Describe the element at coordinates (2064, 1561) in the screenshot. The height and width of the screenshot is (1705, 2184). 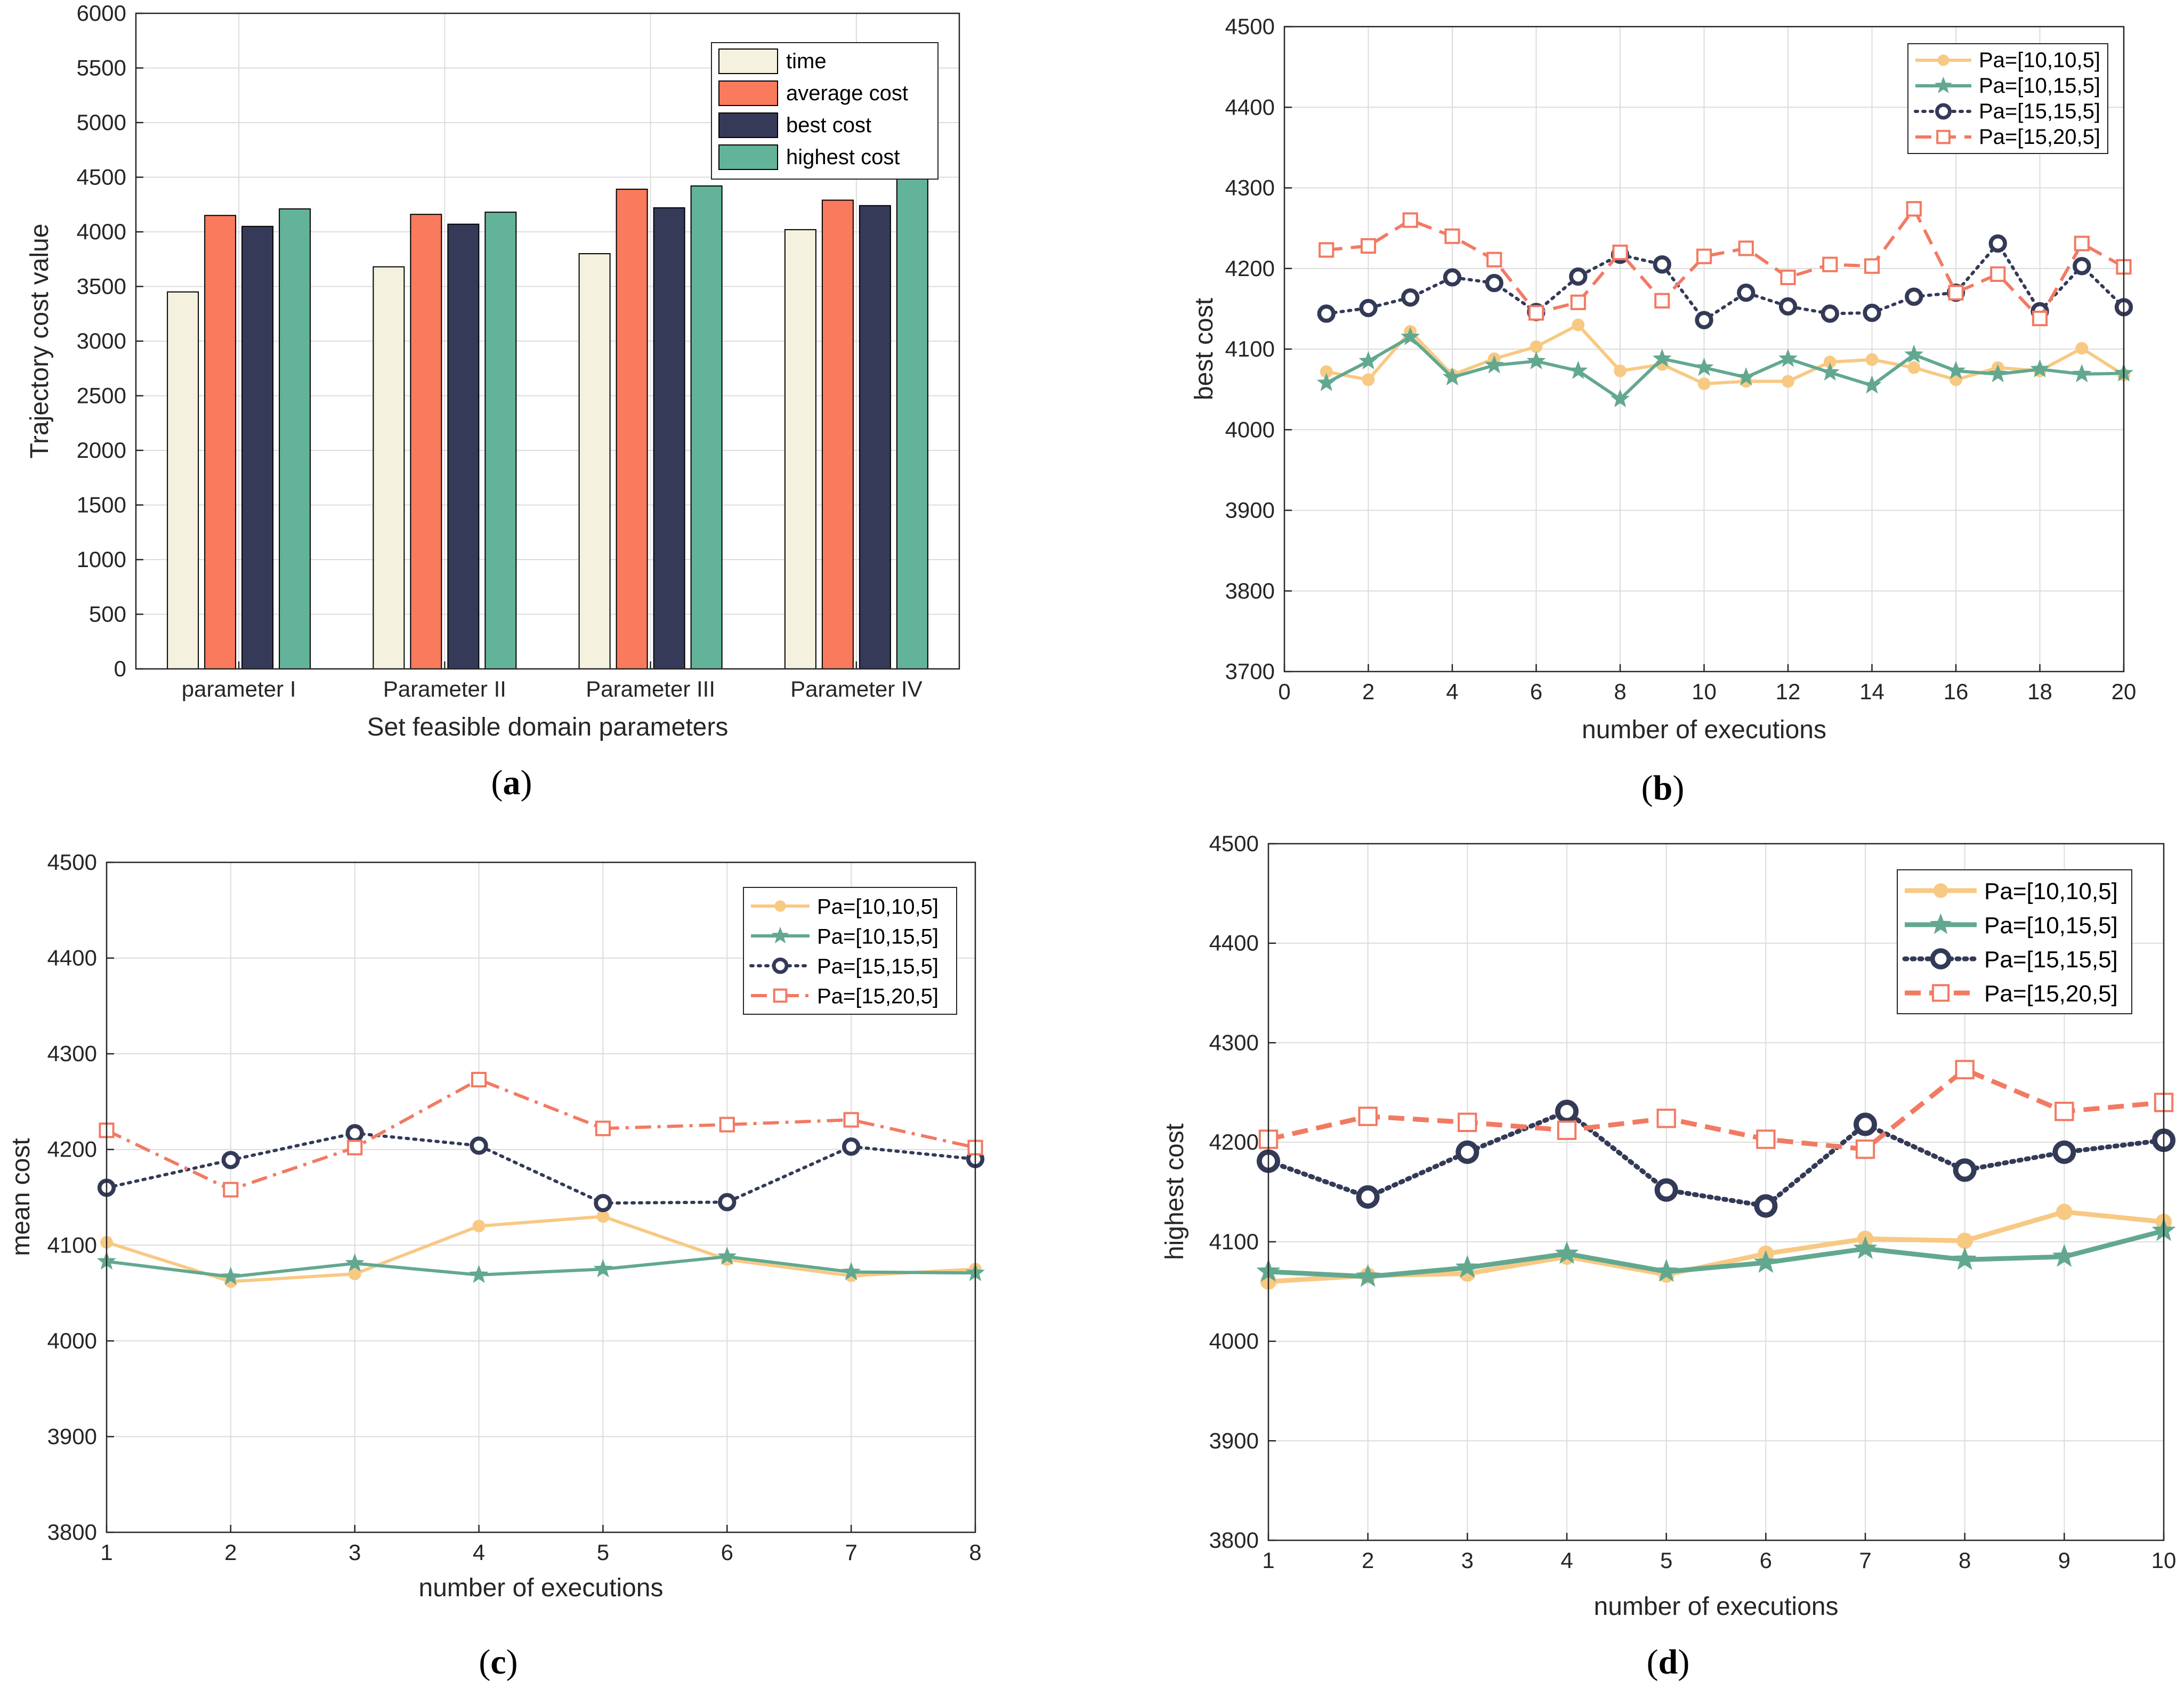
I see `x-tick-label: 9` at that location.